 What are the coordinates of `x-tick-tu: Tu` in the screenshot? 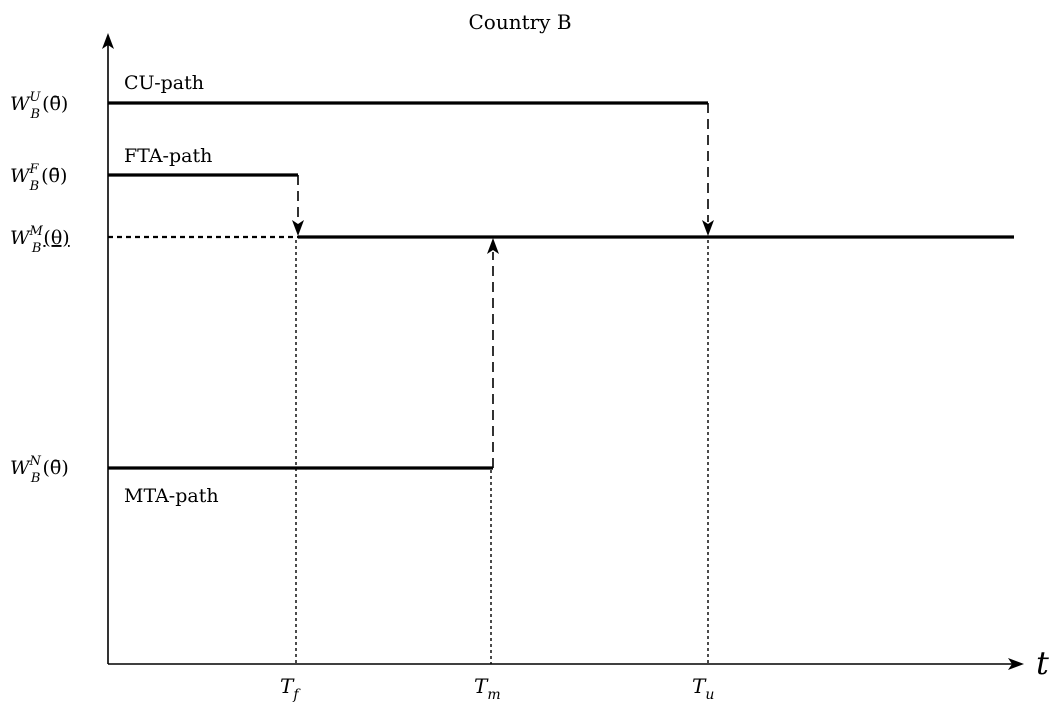 It's located at (703, 688).